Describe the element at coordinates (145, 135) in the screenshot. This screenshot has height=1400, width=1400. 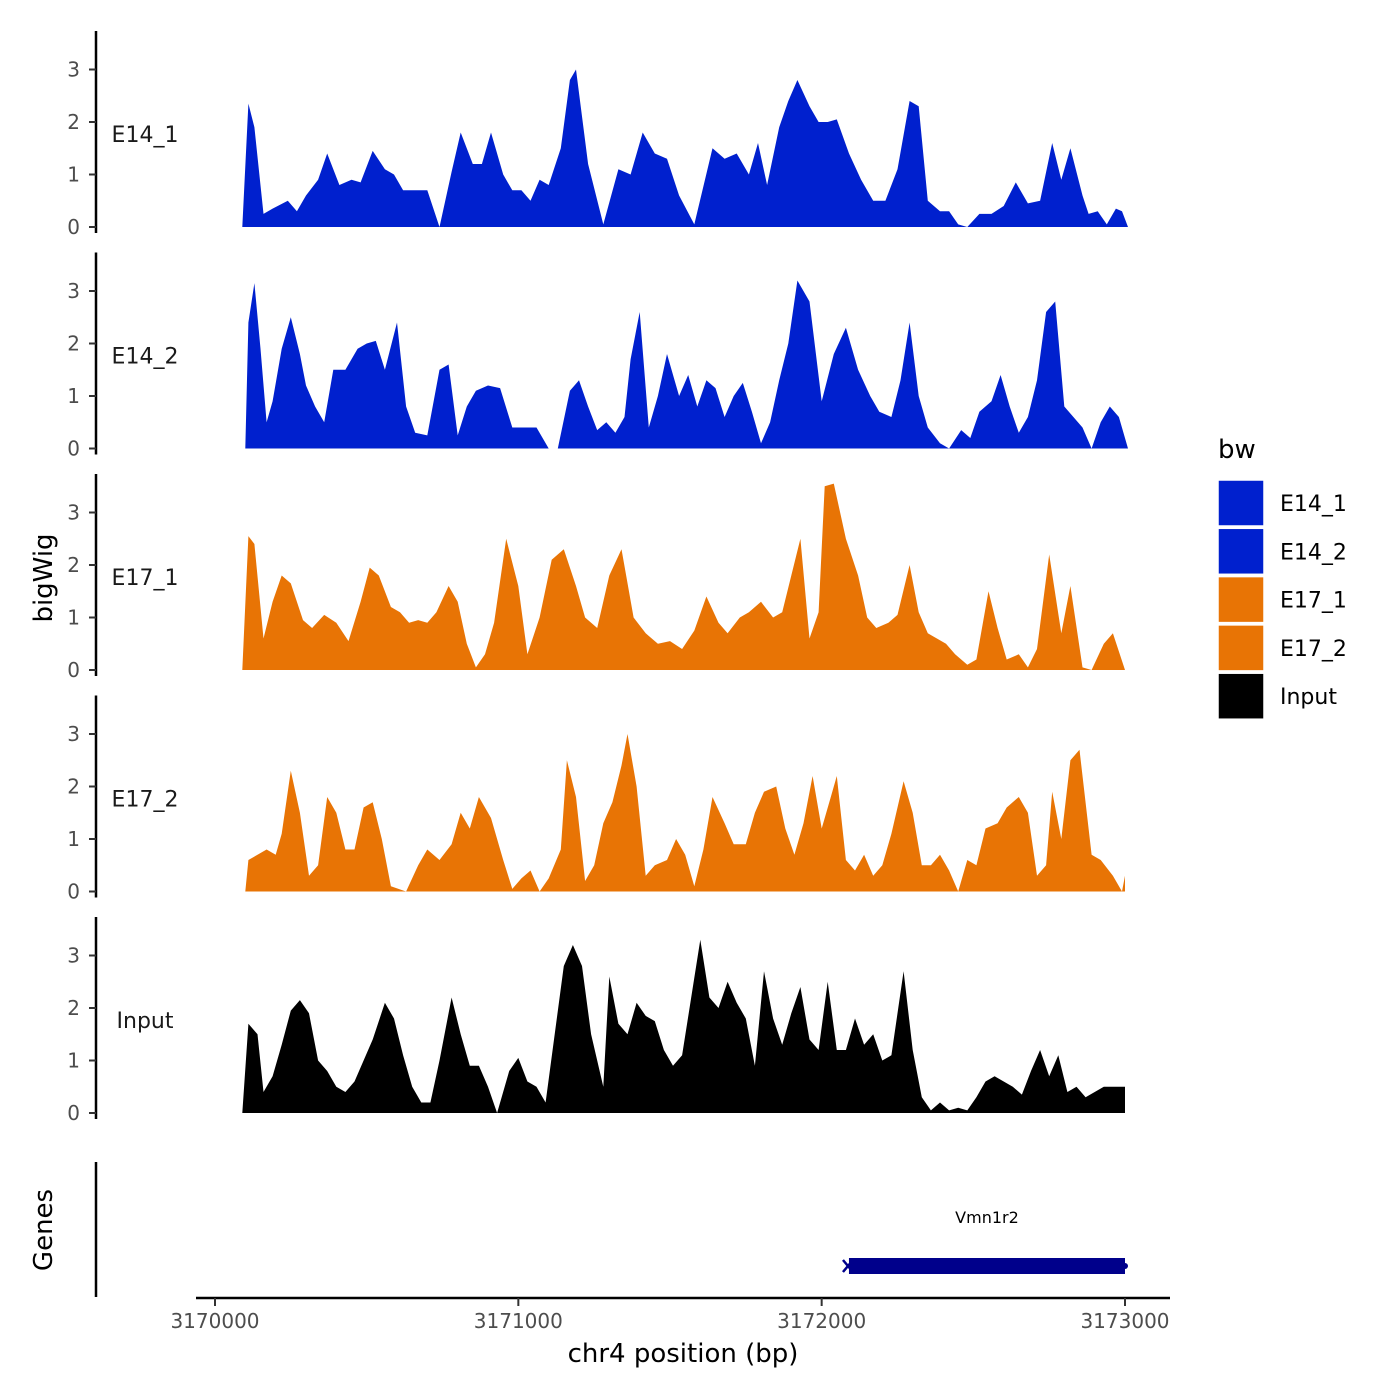
I see `track-label-E14_1: E14_1` at that location.